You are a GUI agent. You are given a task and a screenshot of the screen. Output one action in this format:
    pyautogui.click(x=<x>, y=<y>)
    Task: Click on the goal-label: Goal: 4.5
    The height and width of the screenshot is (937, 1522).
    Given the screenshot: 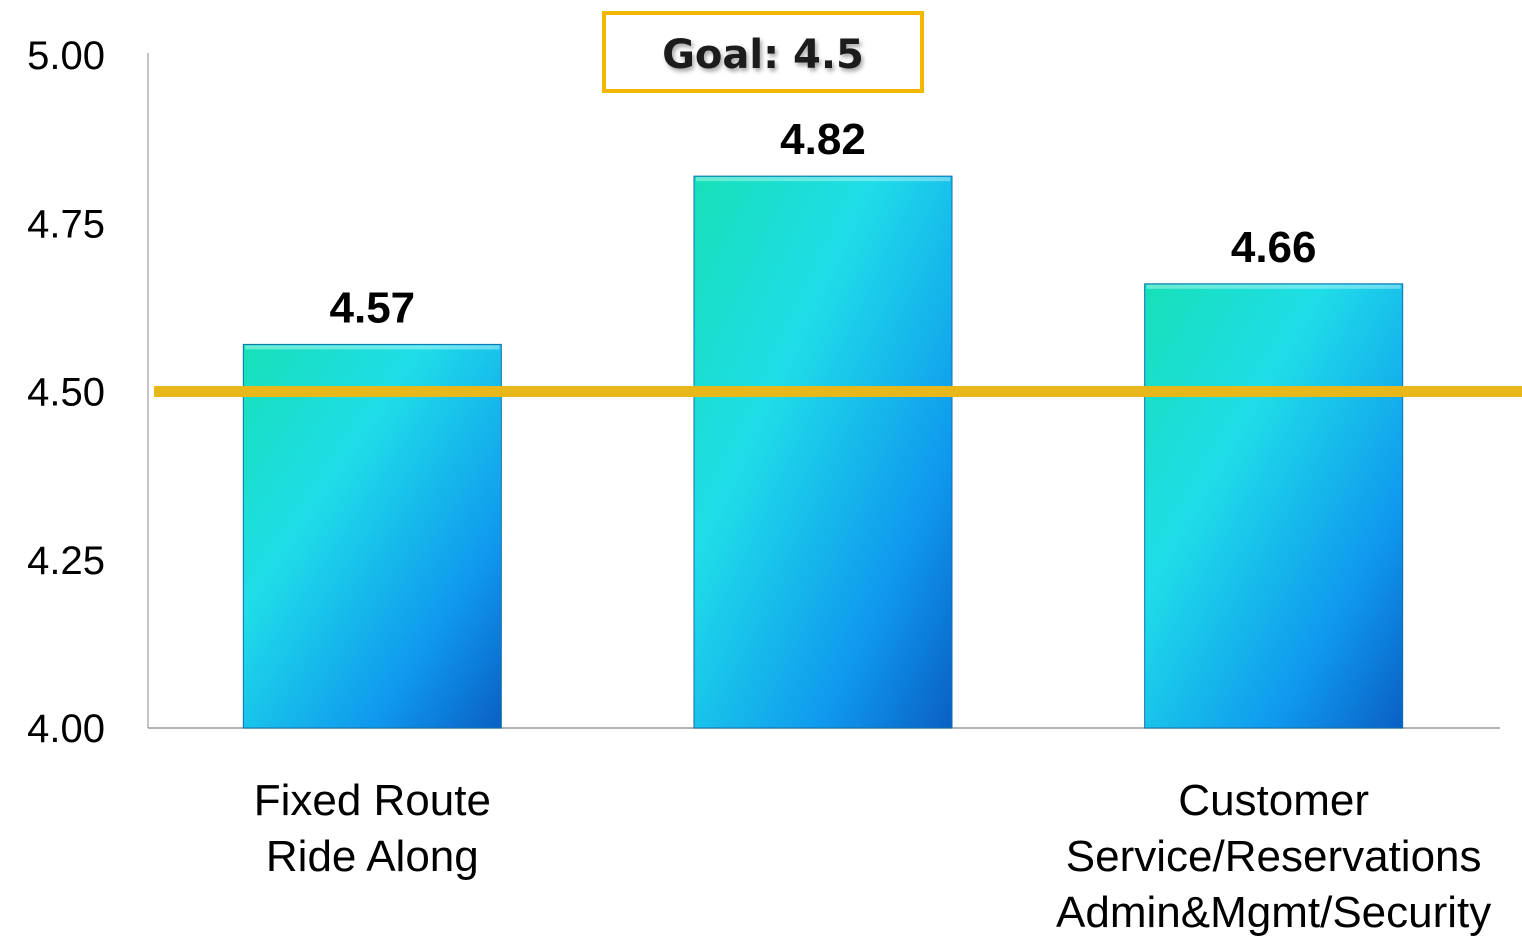 What is the action you would take?
    pyautogui.click(x=763, y=55)
    